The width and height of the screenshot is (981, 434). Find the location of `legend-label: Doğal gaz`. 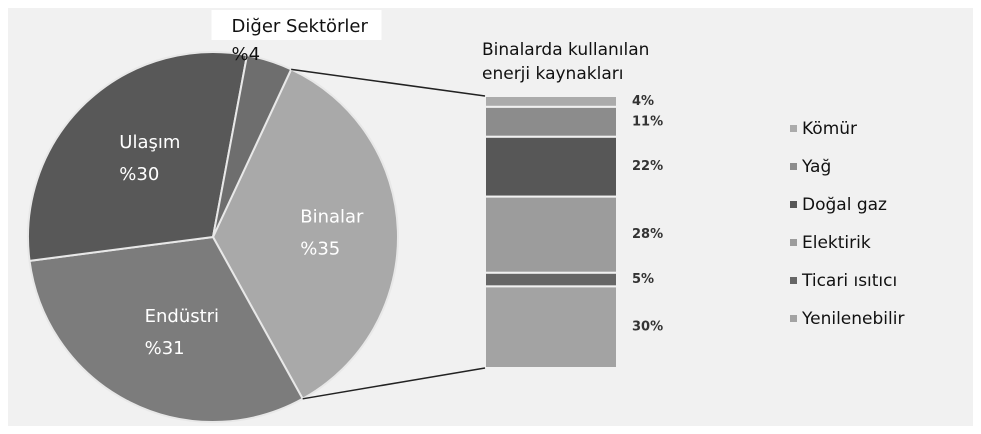

legend-label: Doğal gaz is located at coordinates (844, 205).